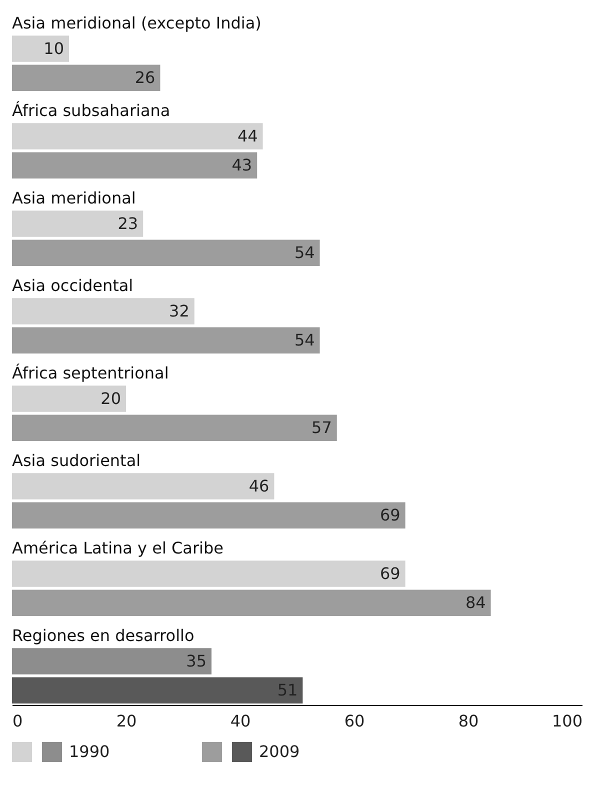  Describe the element at coordinates (17, 721) in the screenshot. I see `x-tick-label: 0` at that location.